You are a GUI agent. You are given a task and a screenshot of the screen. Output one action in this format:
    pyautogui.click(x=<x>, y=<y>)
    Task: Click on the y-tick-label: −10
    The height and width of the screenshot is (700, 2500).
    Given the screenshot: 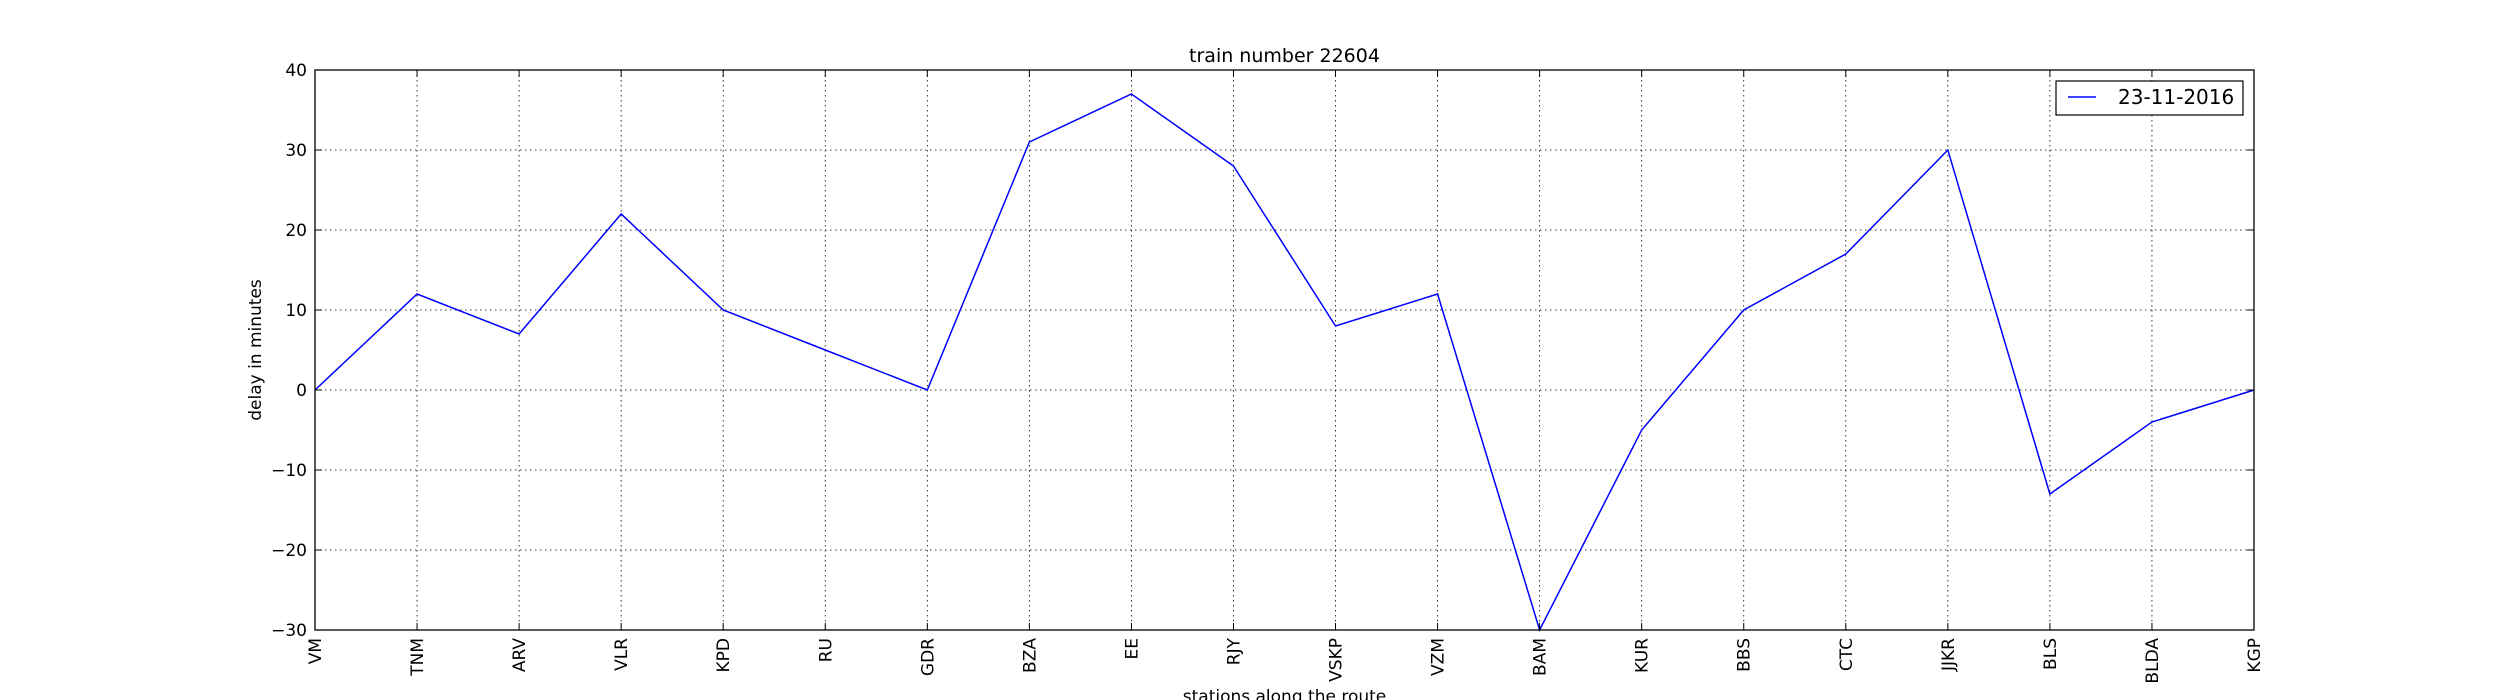 What is the action you would take?
    pyautogui.click(x=289, y=471)
    